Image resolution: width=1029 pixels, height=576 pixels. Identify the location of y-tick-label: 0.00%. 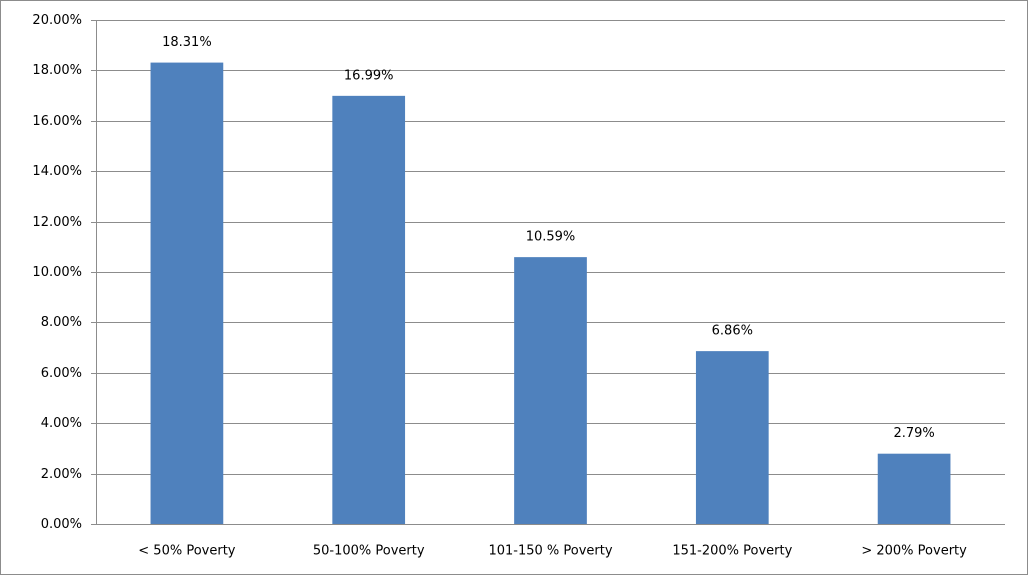
(61, 524).